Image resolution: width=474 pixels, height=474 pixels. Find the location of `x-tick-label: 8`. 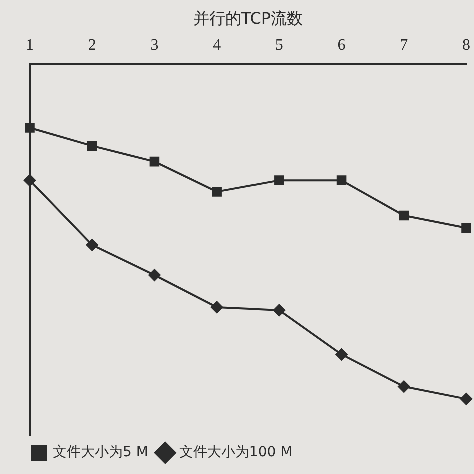

x-tick-label: 8 is located at coordinates (466, 45).